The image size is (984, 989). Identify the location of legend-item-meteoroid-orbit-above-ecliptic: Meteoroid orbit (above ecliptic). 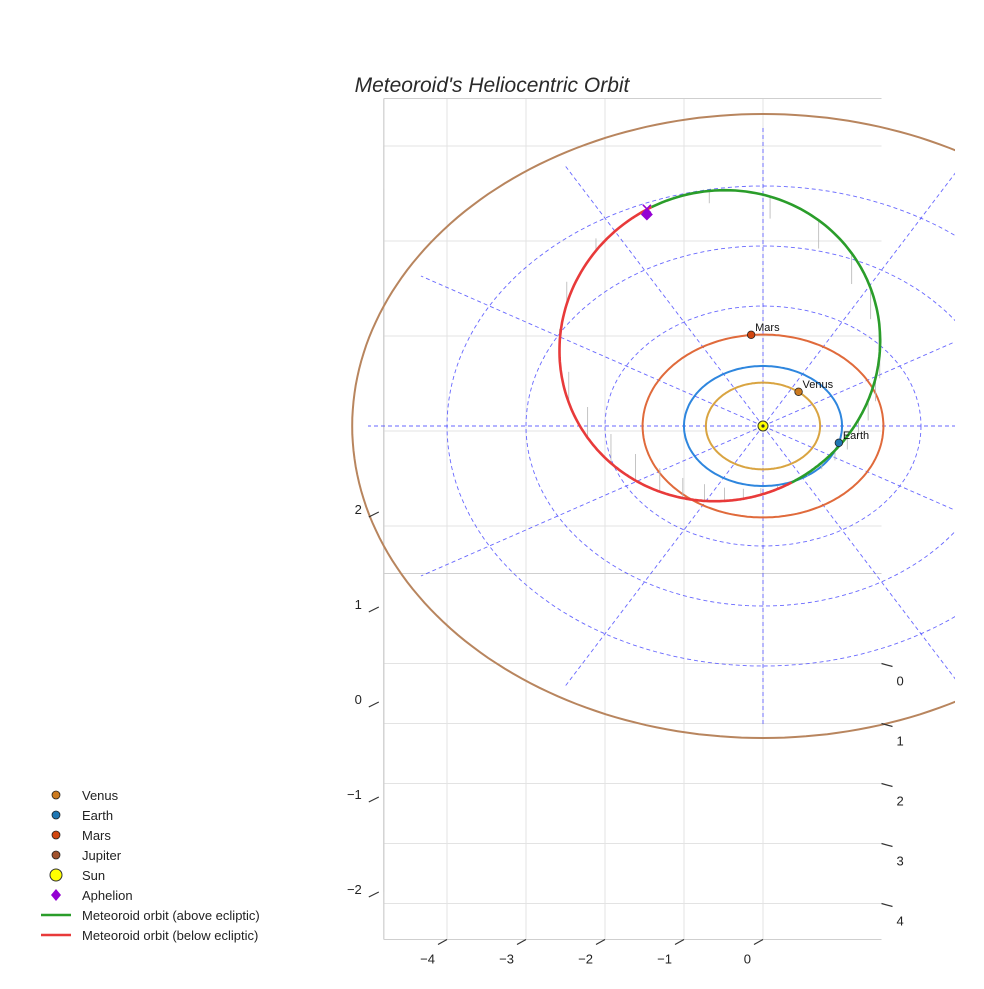
(149, 915).